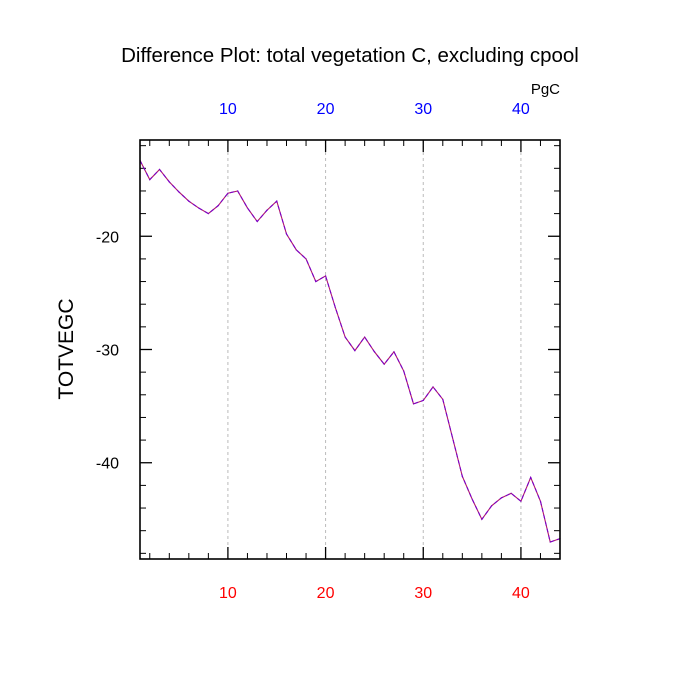  What do you see at coordinates (107, 351) in the screenshot?
I see `y-tick-label: -30` at bounding box center [107, 351].